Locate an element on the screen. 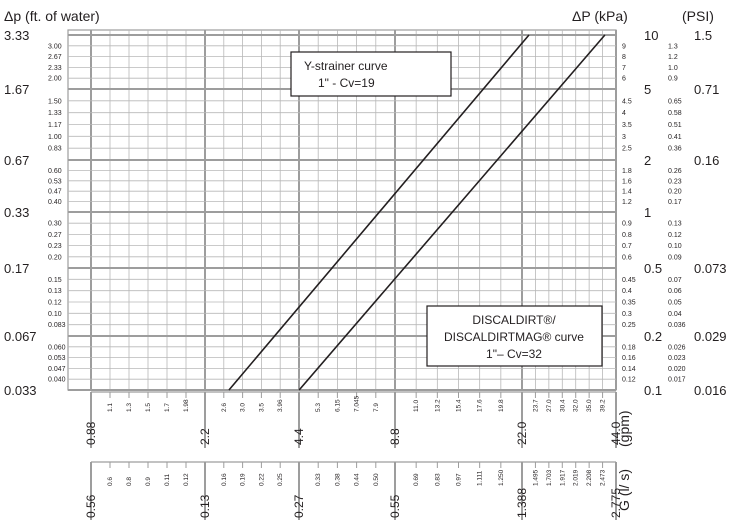 This screenshot has width=744, height=529. gpm-axis-minor-tick-label: 35.0 is located at coordinates (589, 405).